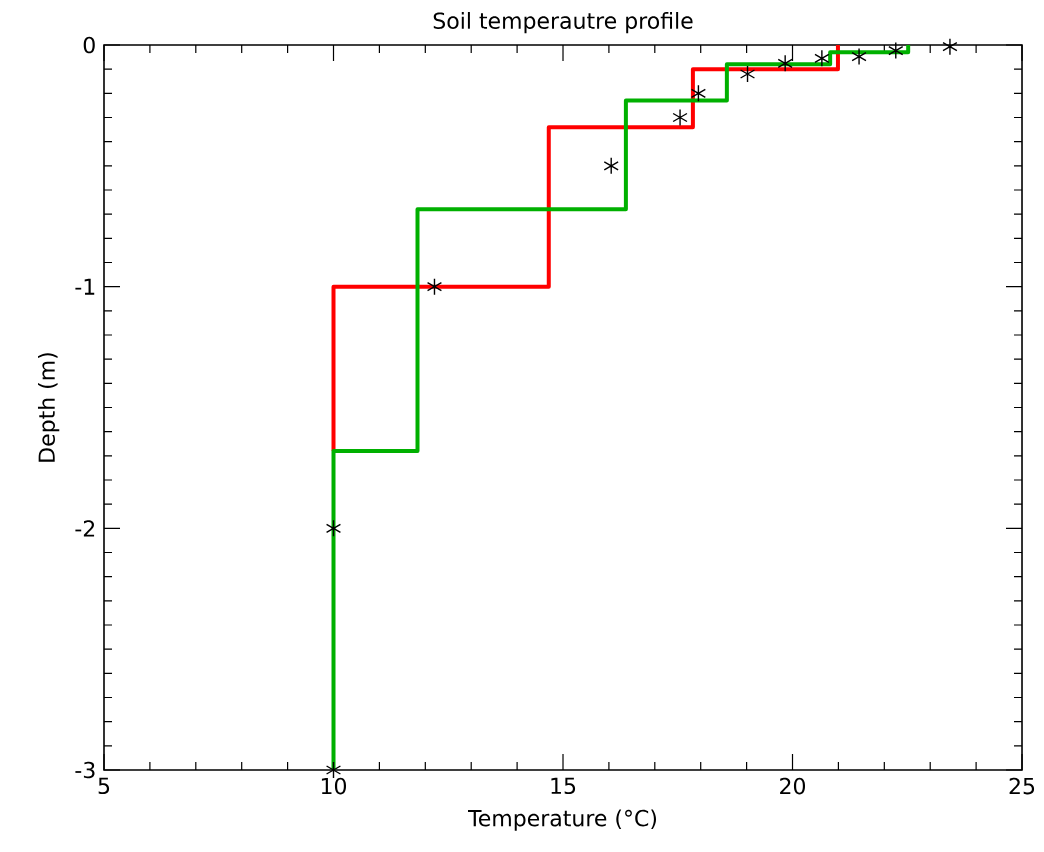 The height and width of the screenshot is (852, 1044). What do you see at coordinates (1022, 786) in the screenshot?
I see `x-tick-label: 25` at bounding box center [1022, 786].